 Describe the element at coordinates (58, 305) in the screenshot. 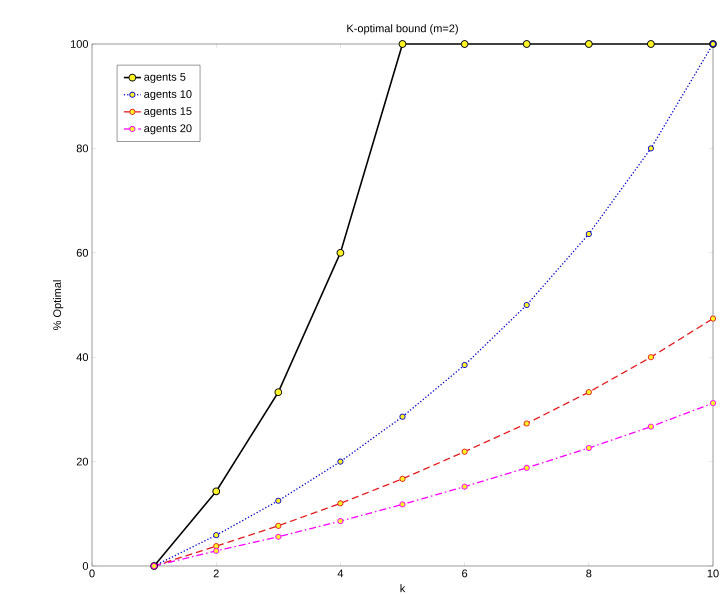

I see `y-axis-title: % Optimal` at that location.